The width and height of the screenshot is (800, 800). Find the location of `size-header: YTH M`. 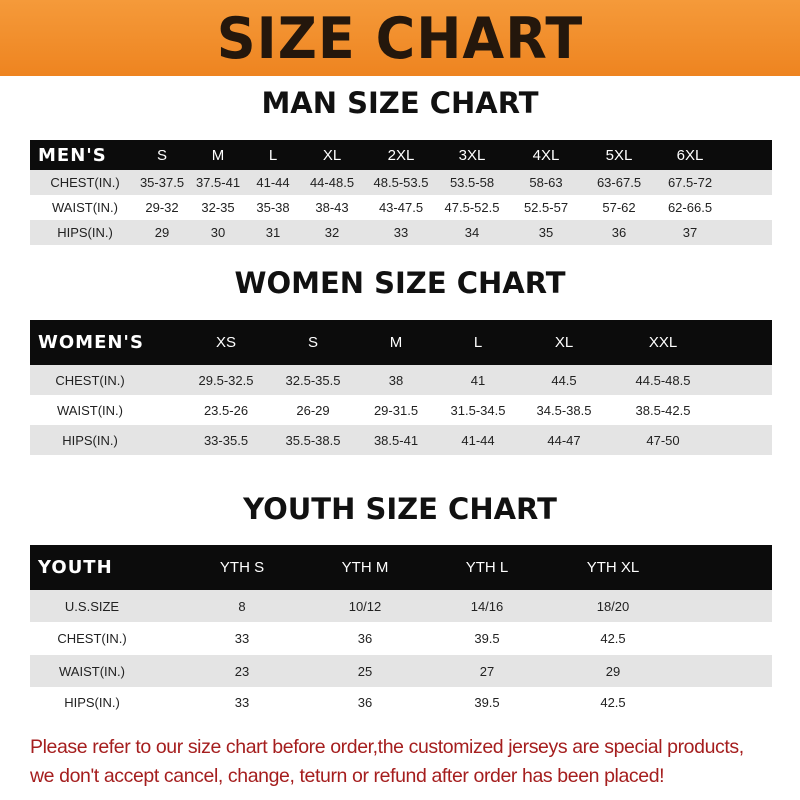

size-header: YTH M is located at coordinates (365, 567).